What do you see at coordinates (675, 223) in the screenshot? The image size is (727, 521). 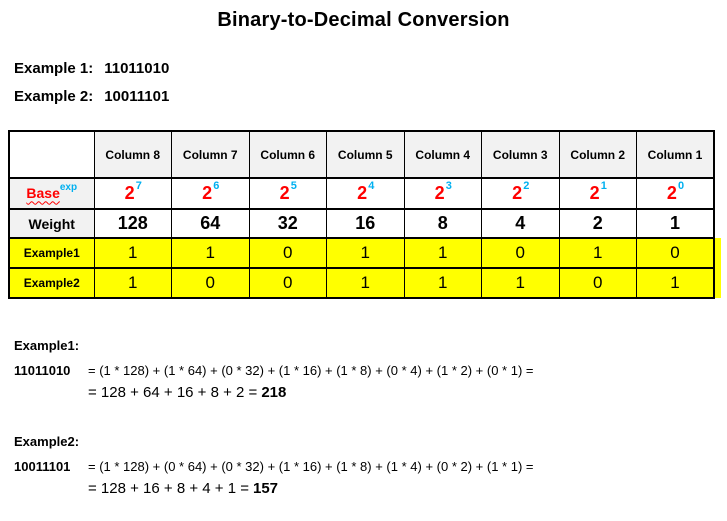 I see `weight-cell: 1` at bounding box center [675, 223].